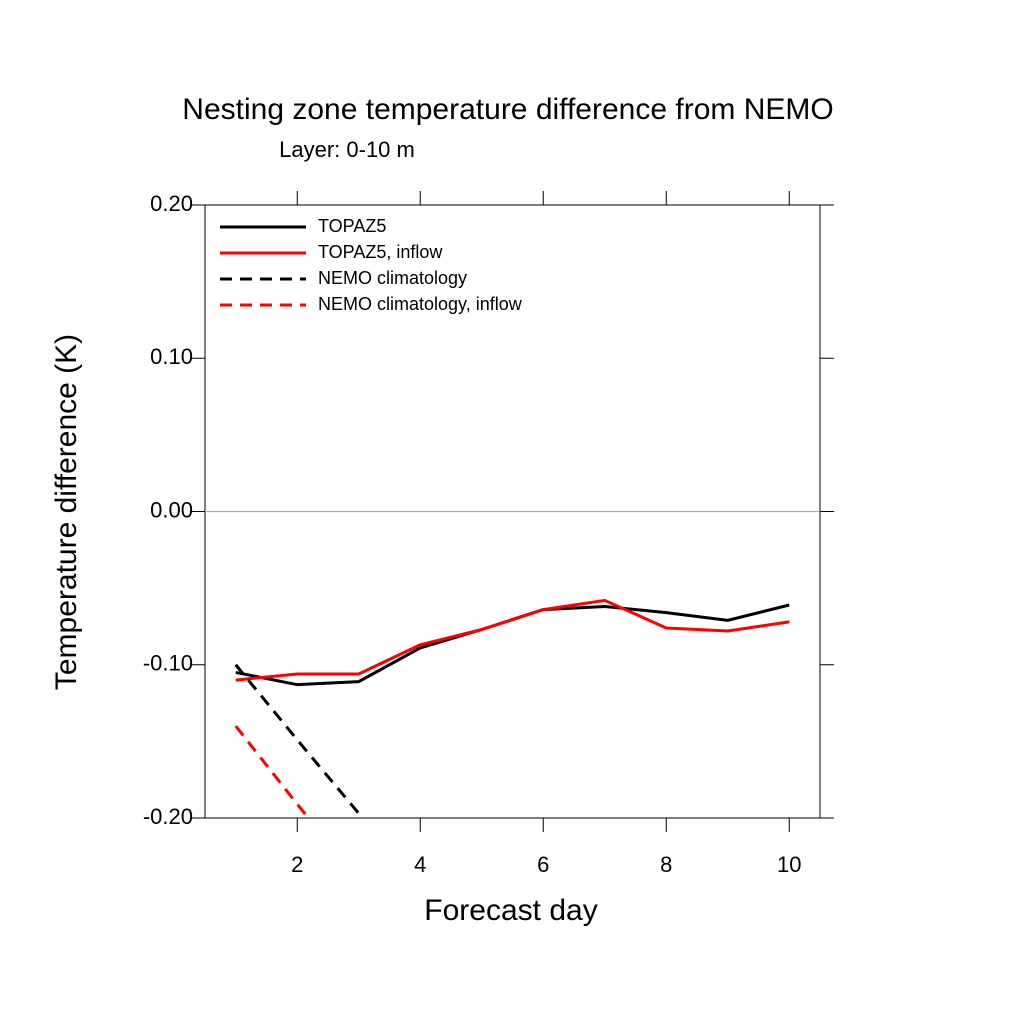 The height and width of the screenshot is (1029, 1024). Describe the element at coordinates (66, 512) in the screenshot. I see `y-axis-label: Temperature difference (K)` at that location.